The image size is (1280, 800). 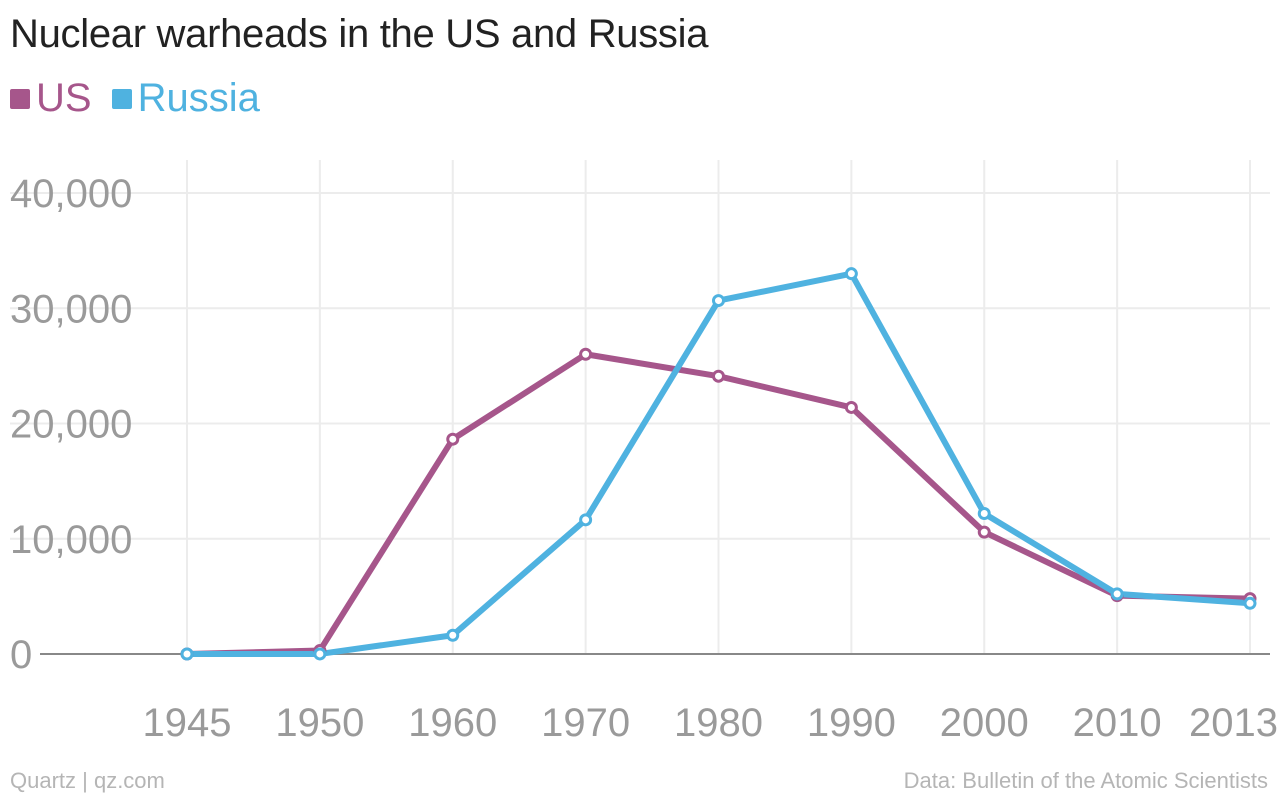 What do you see at coordinates (984, 723) in the screenshot?
I see `x-tick-label: 2000` at bounding box center [984, 723].